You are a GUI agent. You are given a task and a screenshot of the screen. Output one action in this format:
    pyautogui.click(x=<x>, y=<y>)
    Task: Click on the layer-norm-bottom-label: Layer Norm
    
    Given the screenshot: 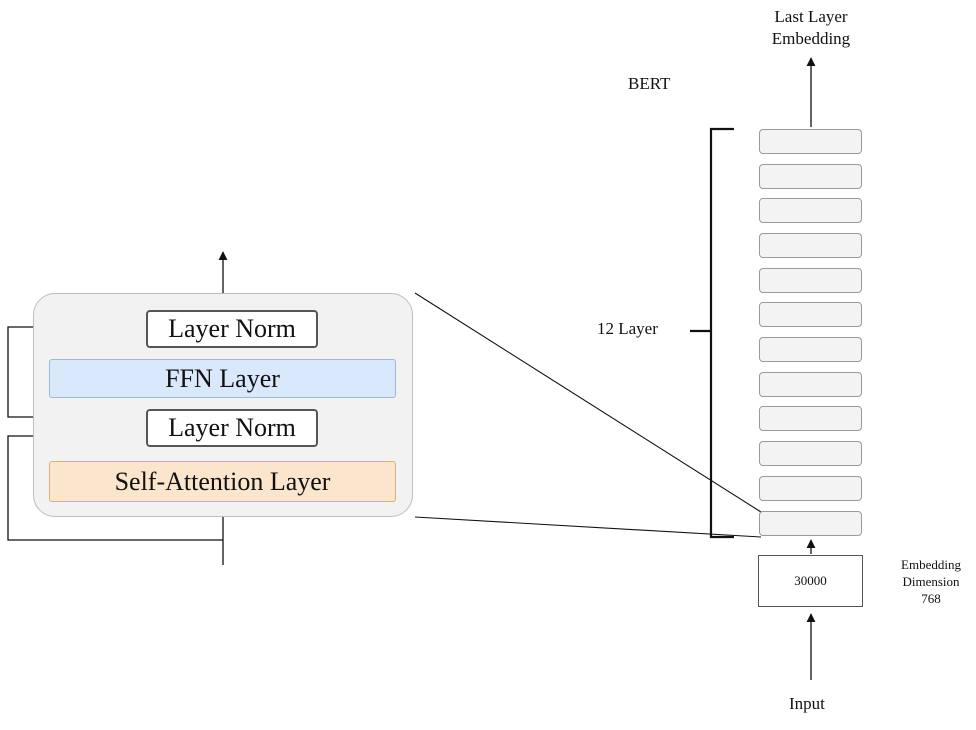 What is the action you would take?
    pyautogui.click(x=232, y=427)
    